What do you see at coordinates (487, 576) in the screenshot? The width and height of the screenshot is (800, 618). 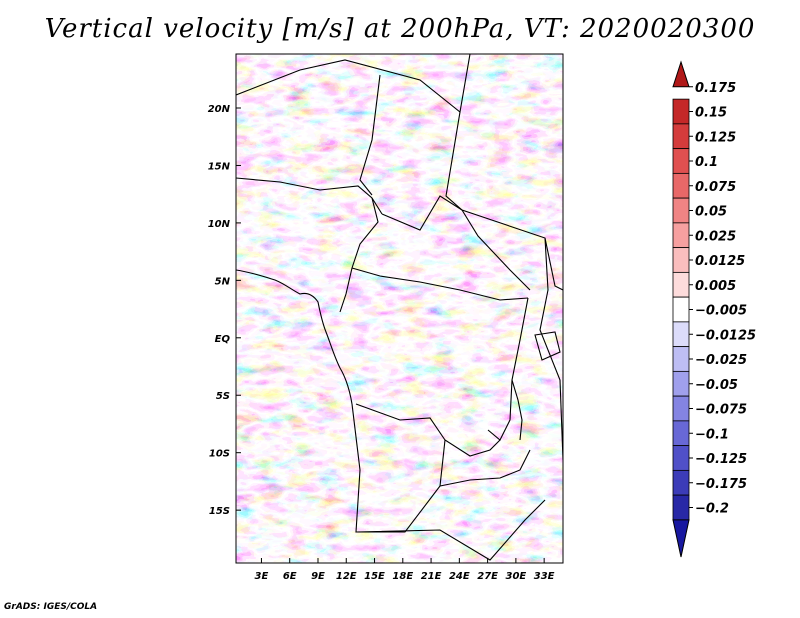 I see `x-tick-label: 27E` at bounding box center [487, 576].